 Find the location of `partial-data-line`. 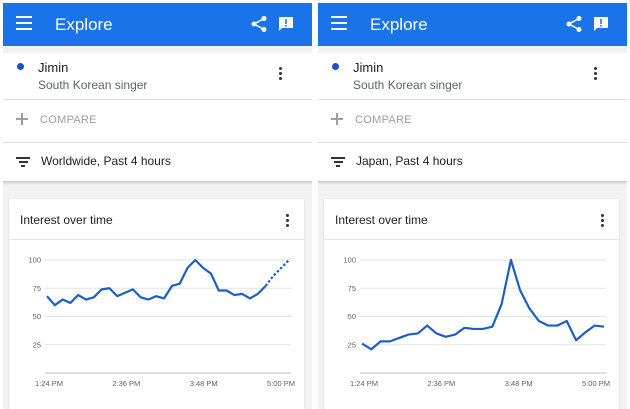

partial-data-line is located at coordinates (277, 273).